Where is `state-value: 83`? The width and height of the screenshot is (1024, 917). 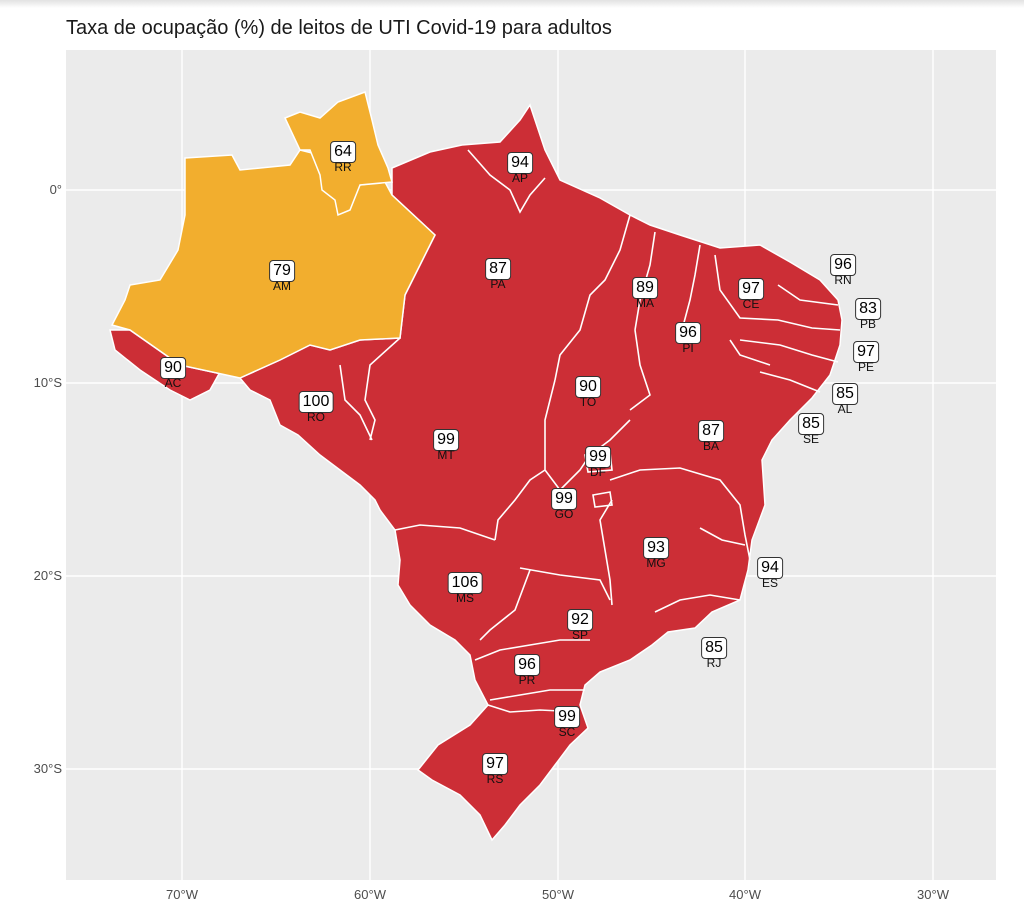 state-value: 83 is located at coordinates (868, 309).